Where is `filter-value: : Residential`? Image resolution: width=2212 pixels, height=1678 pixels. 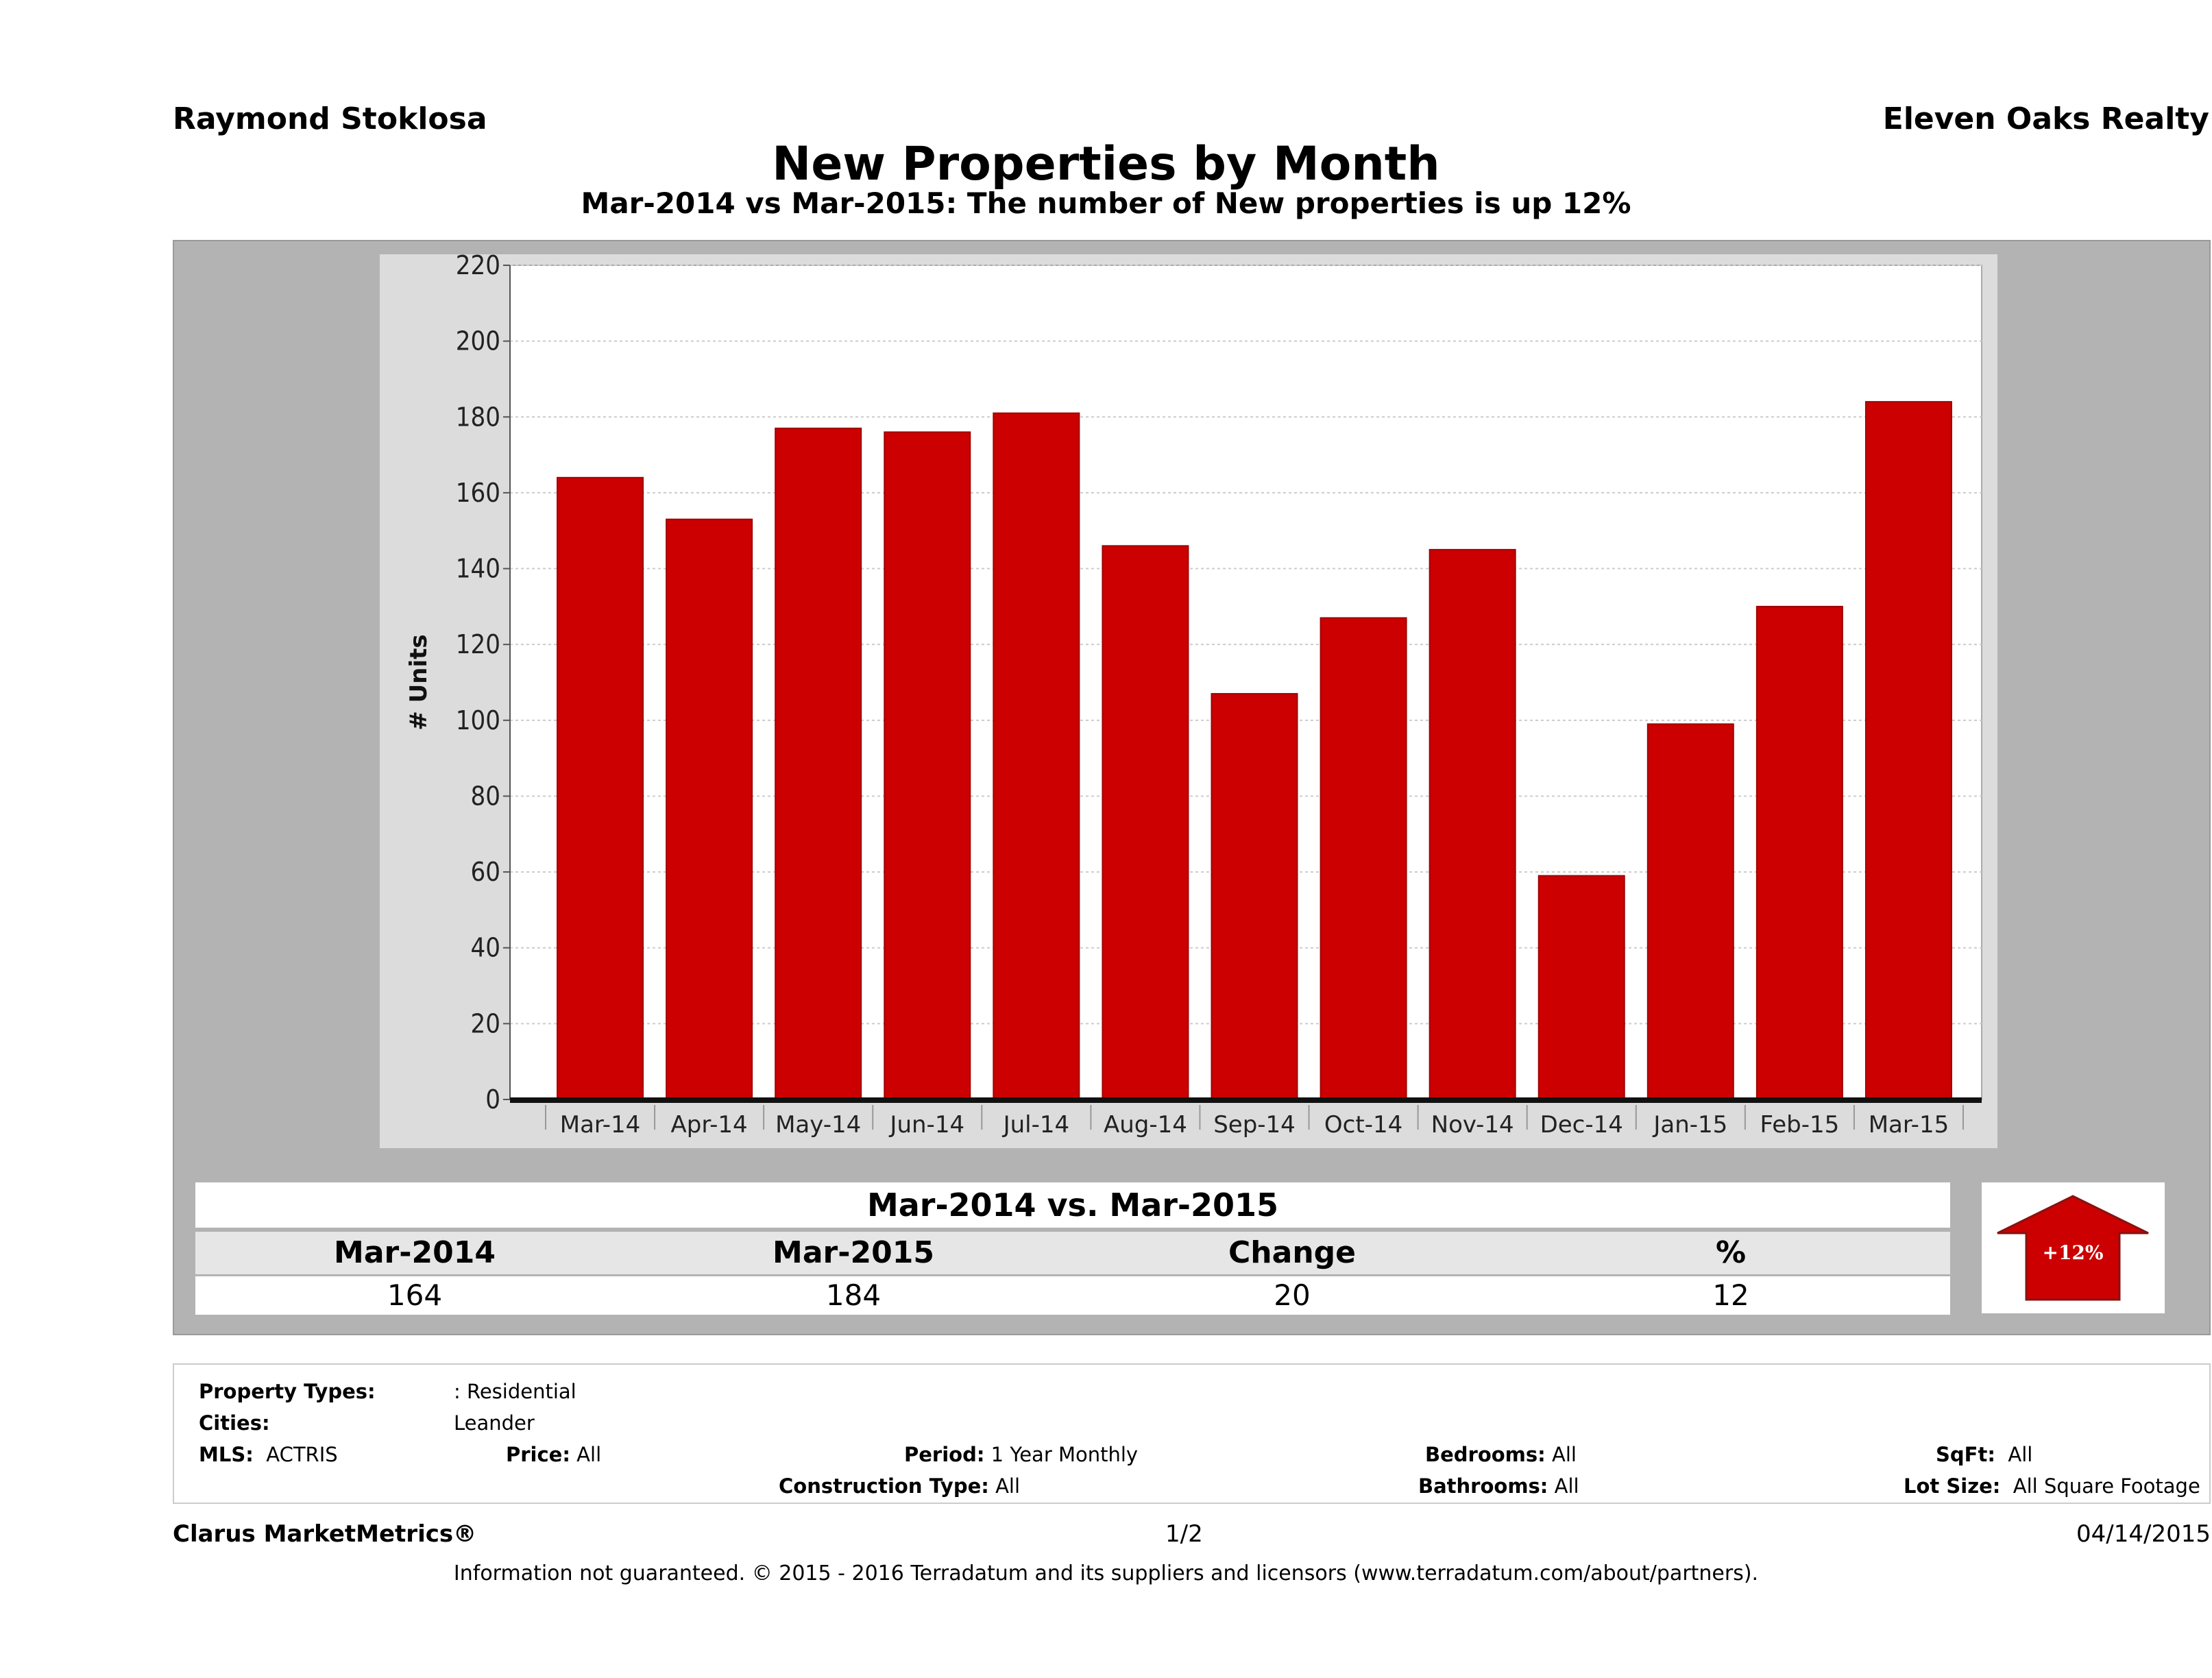 filter-value: : Residential is located at coordinates (515, 1391).